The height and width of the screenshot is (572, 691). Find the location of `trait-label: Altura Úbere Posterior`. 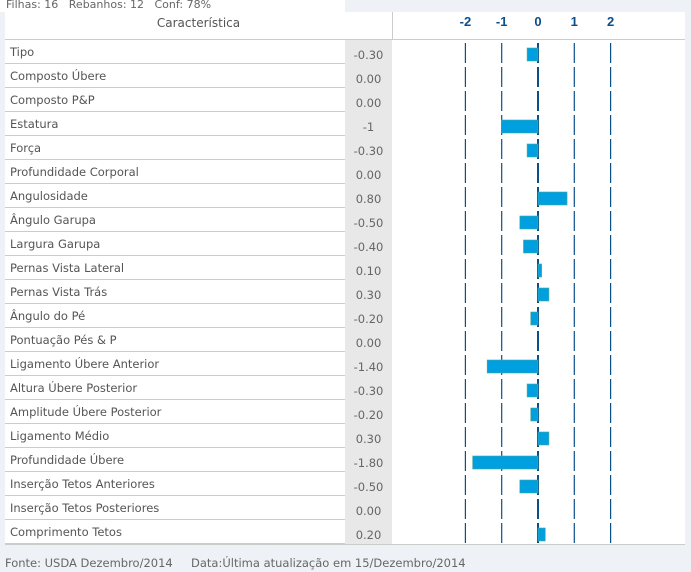

trait-label: Altura Úbere Posterior is located at coordinates (74, 388).